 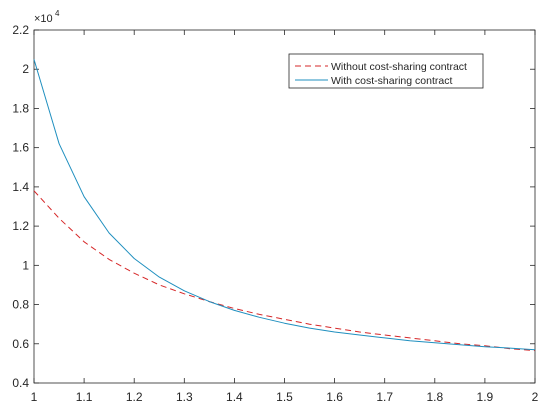 I want to click on x-tick-label: 1.8, so click(x=434, y=397).